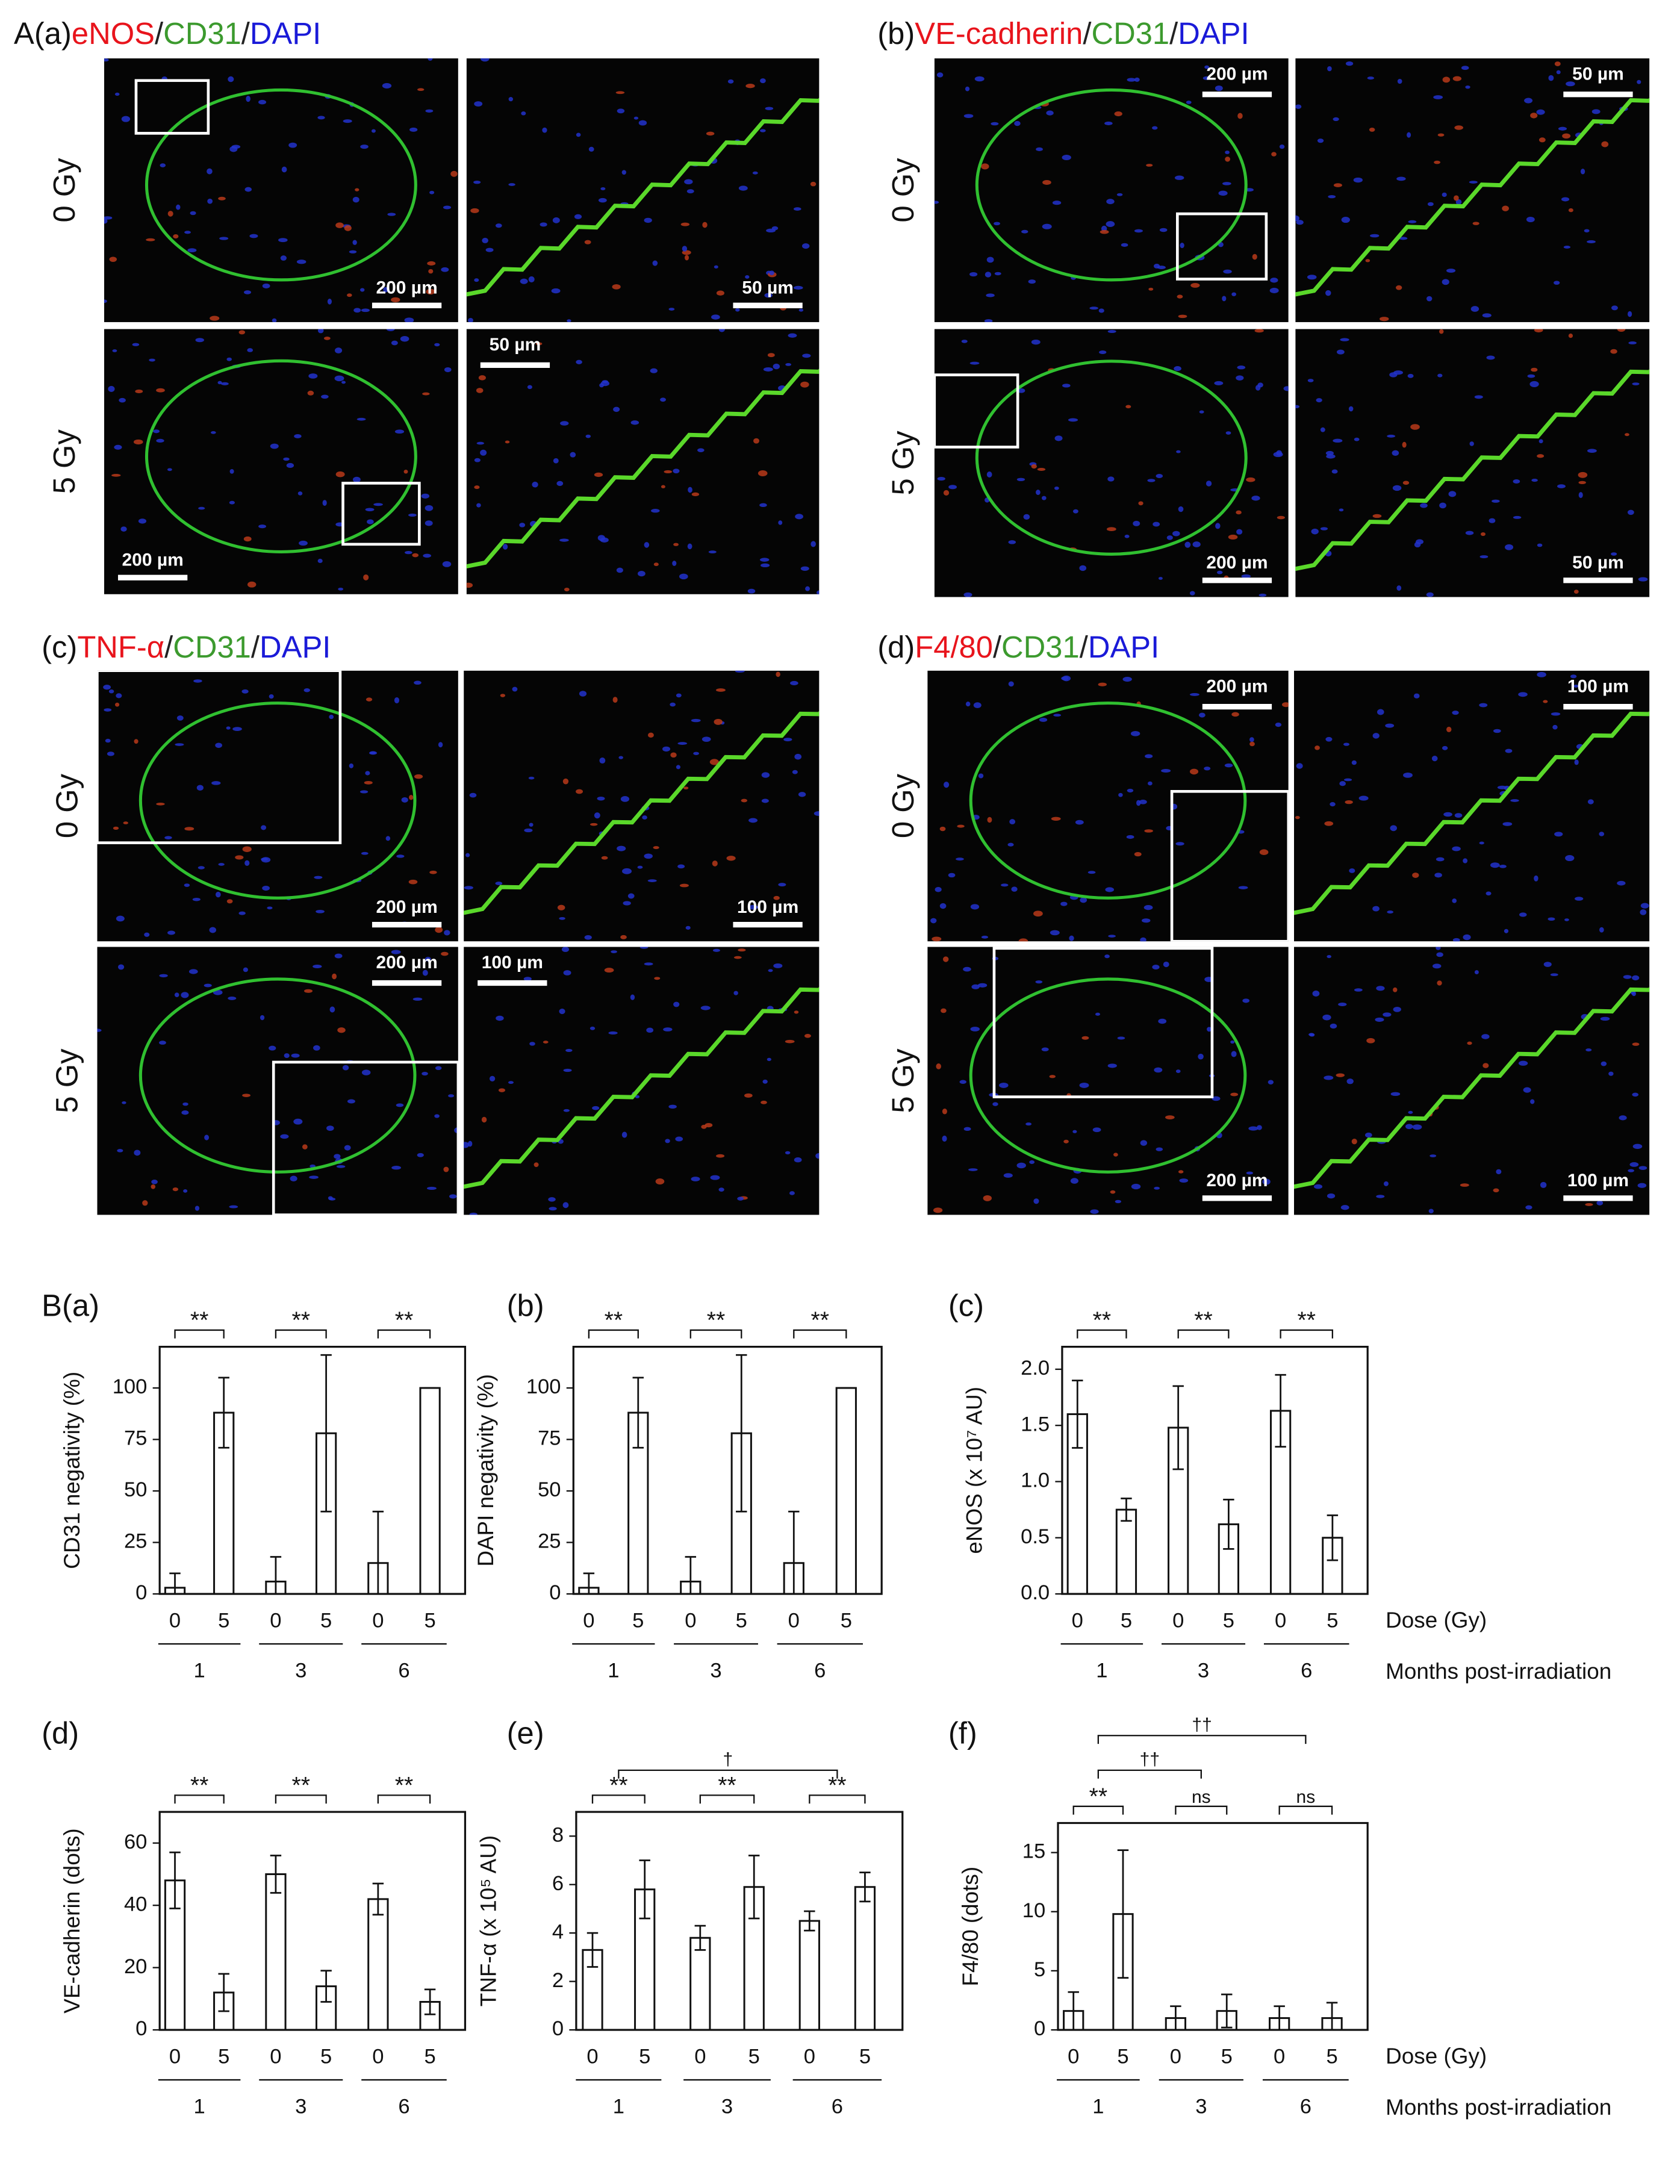 The width and height of the screenshot is (1680, 2184). I want to click on y-tick-label: 2.0, so click(1035, 1368).